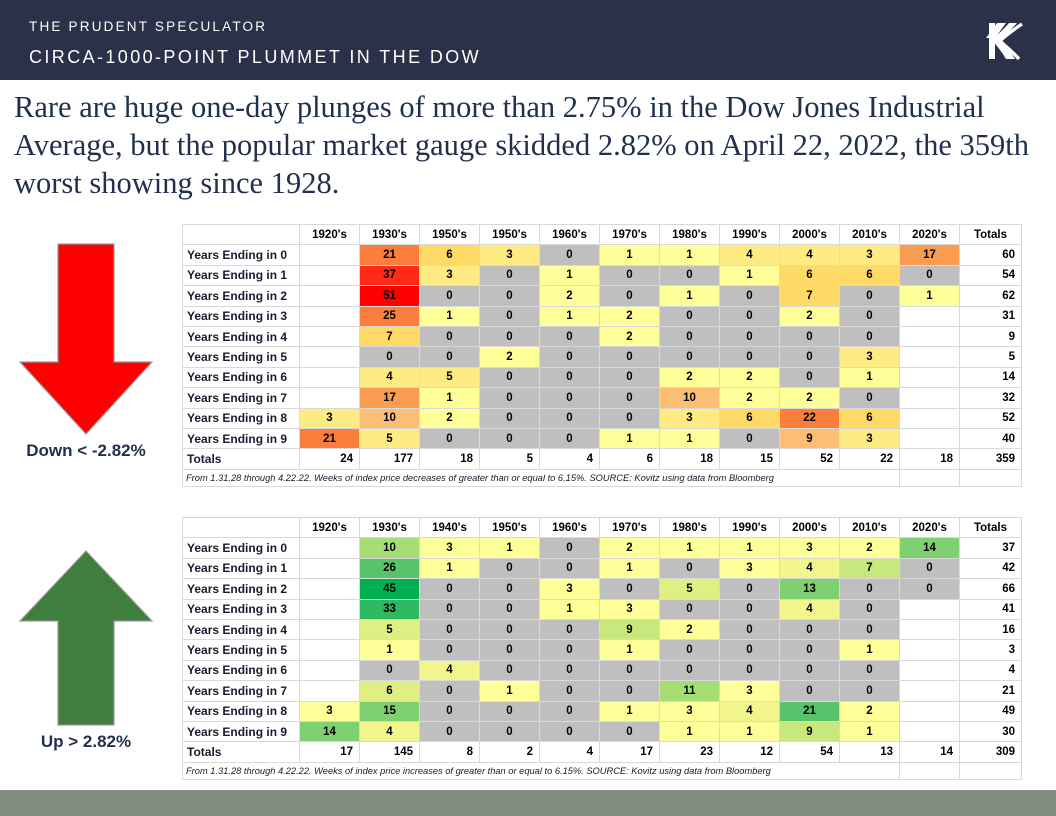 The image size is (1056, 816). I want to click on cell-r5-c9: 3, so click(869, 357).